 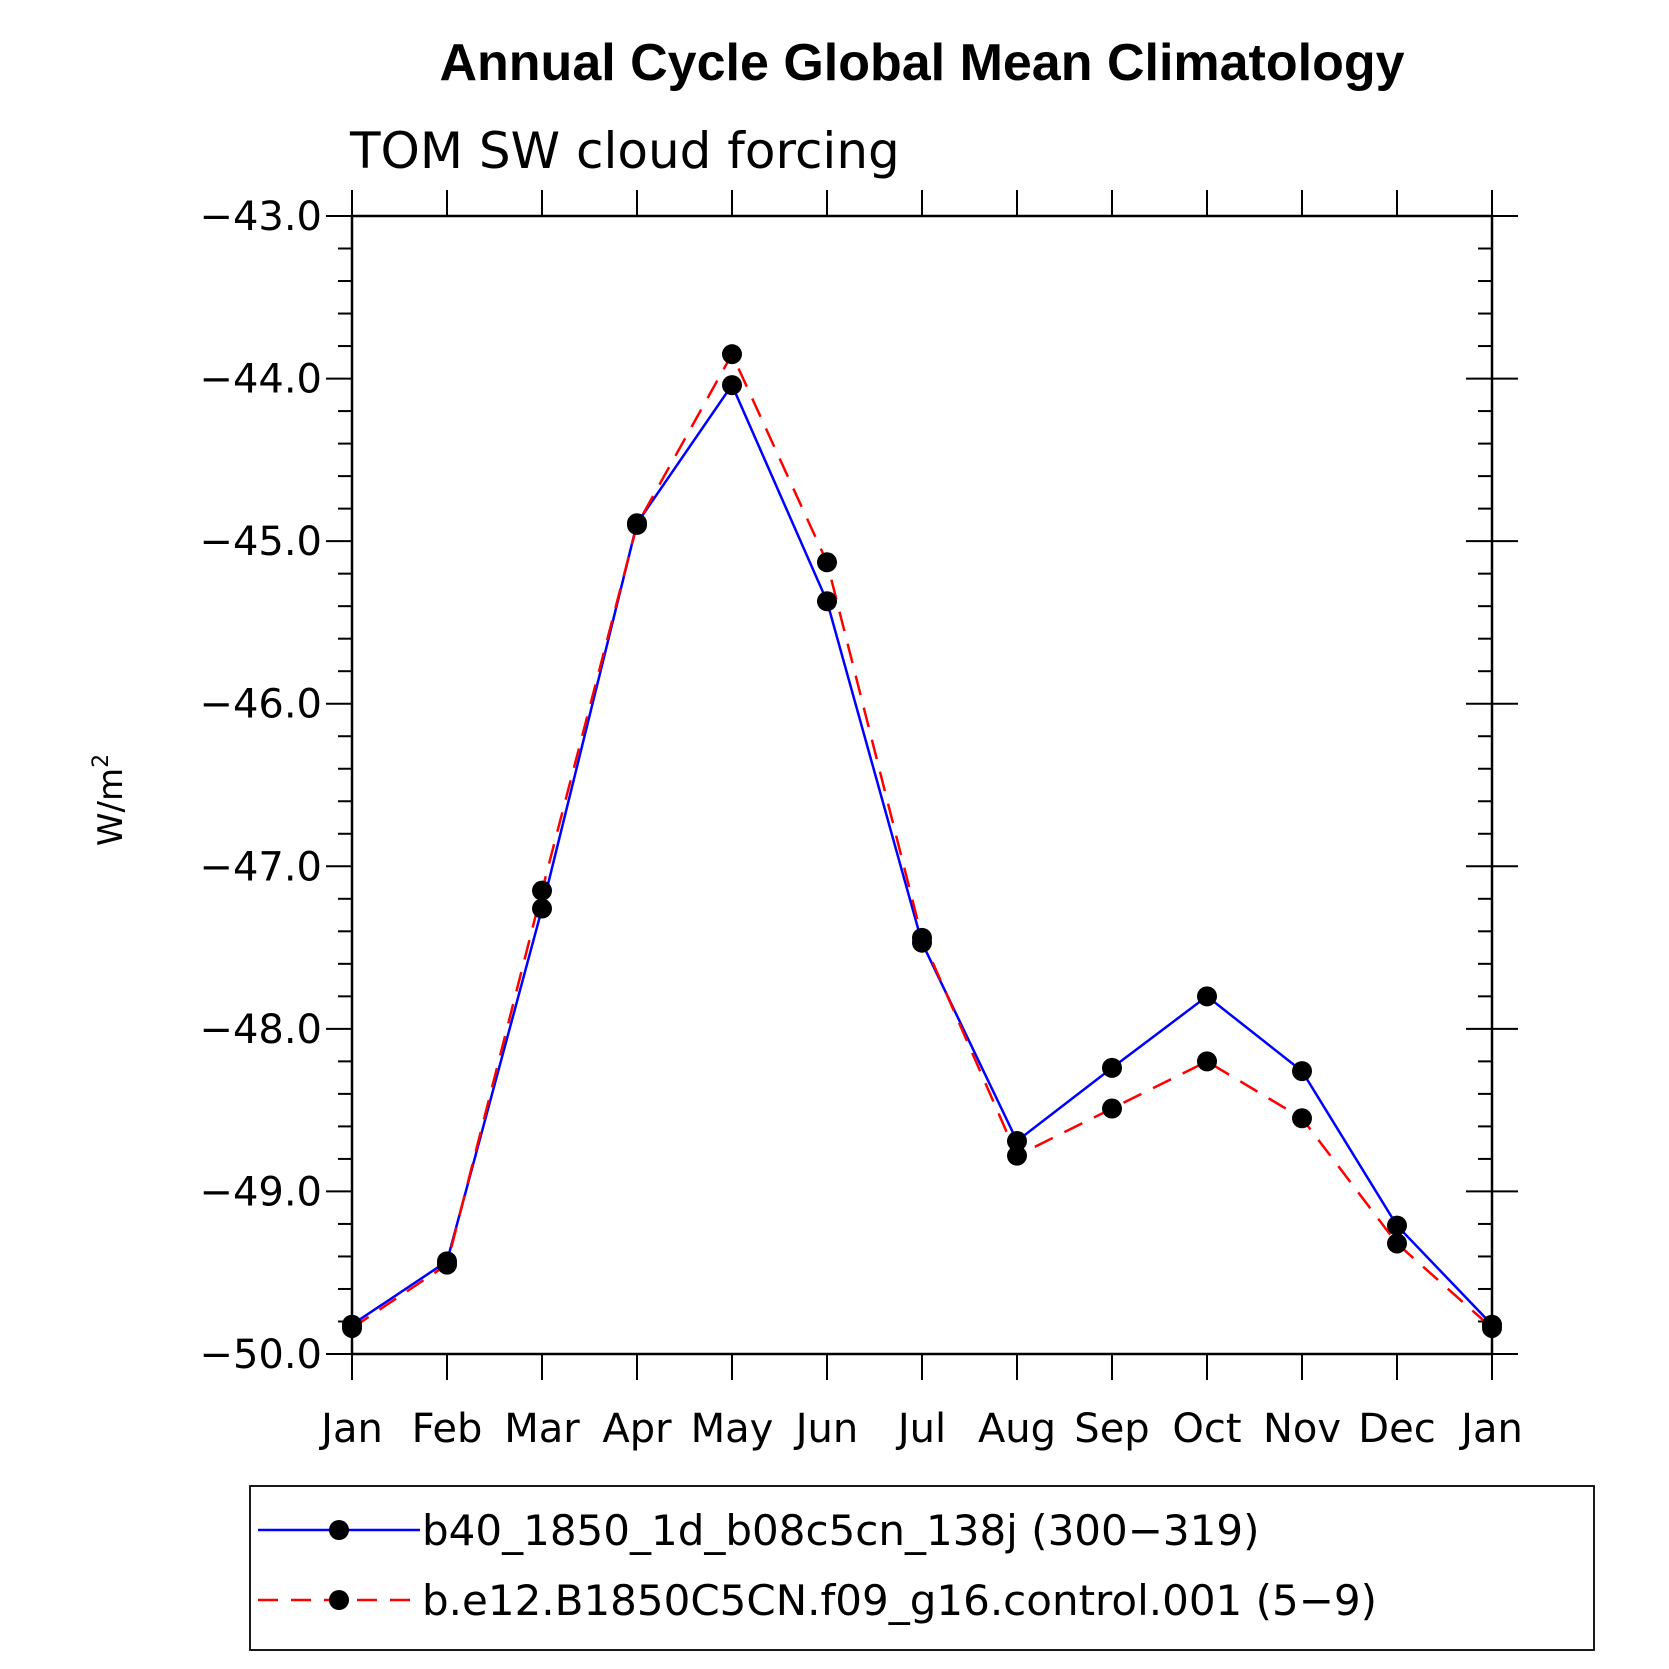 I want to click on x-tick-label: Jun, so click(x=826, y=1429).